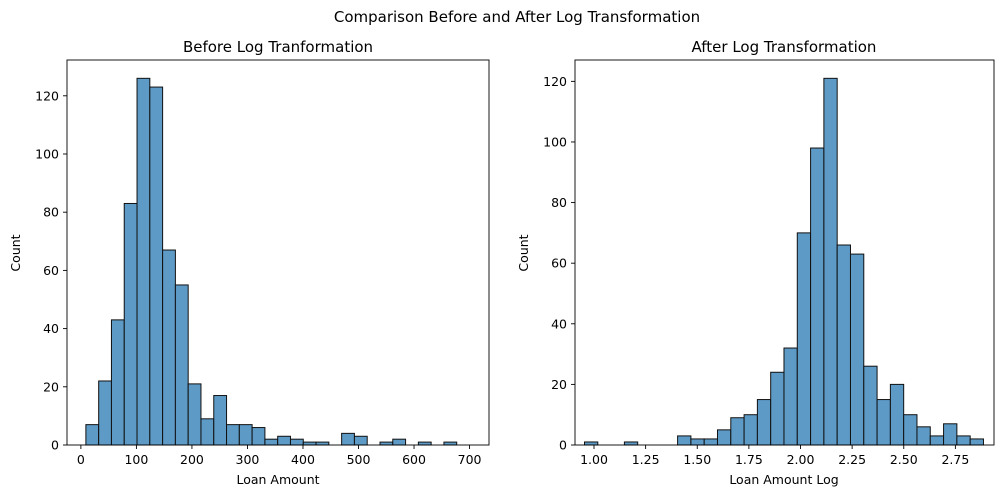  I want to click on chart-title-after: After Log Transformation, so click(784, 47).